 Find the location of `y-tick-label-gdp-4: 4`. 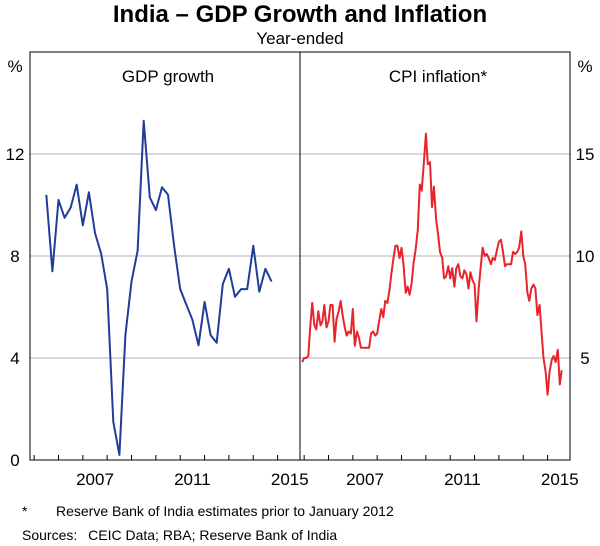

y-tick-label-gdp-4: 4 is located at coordinates (14, 358).